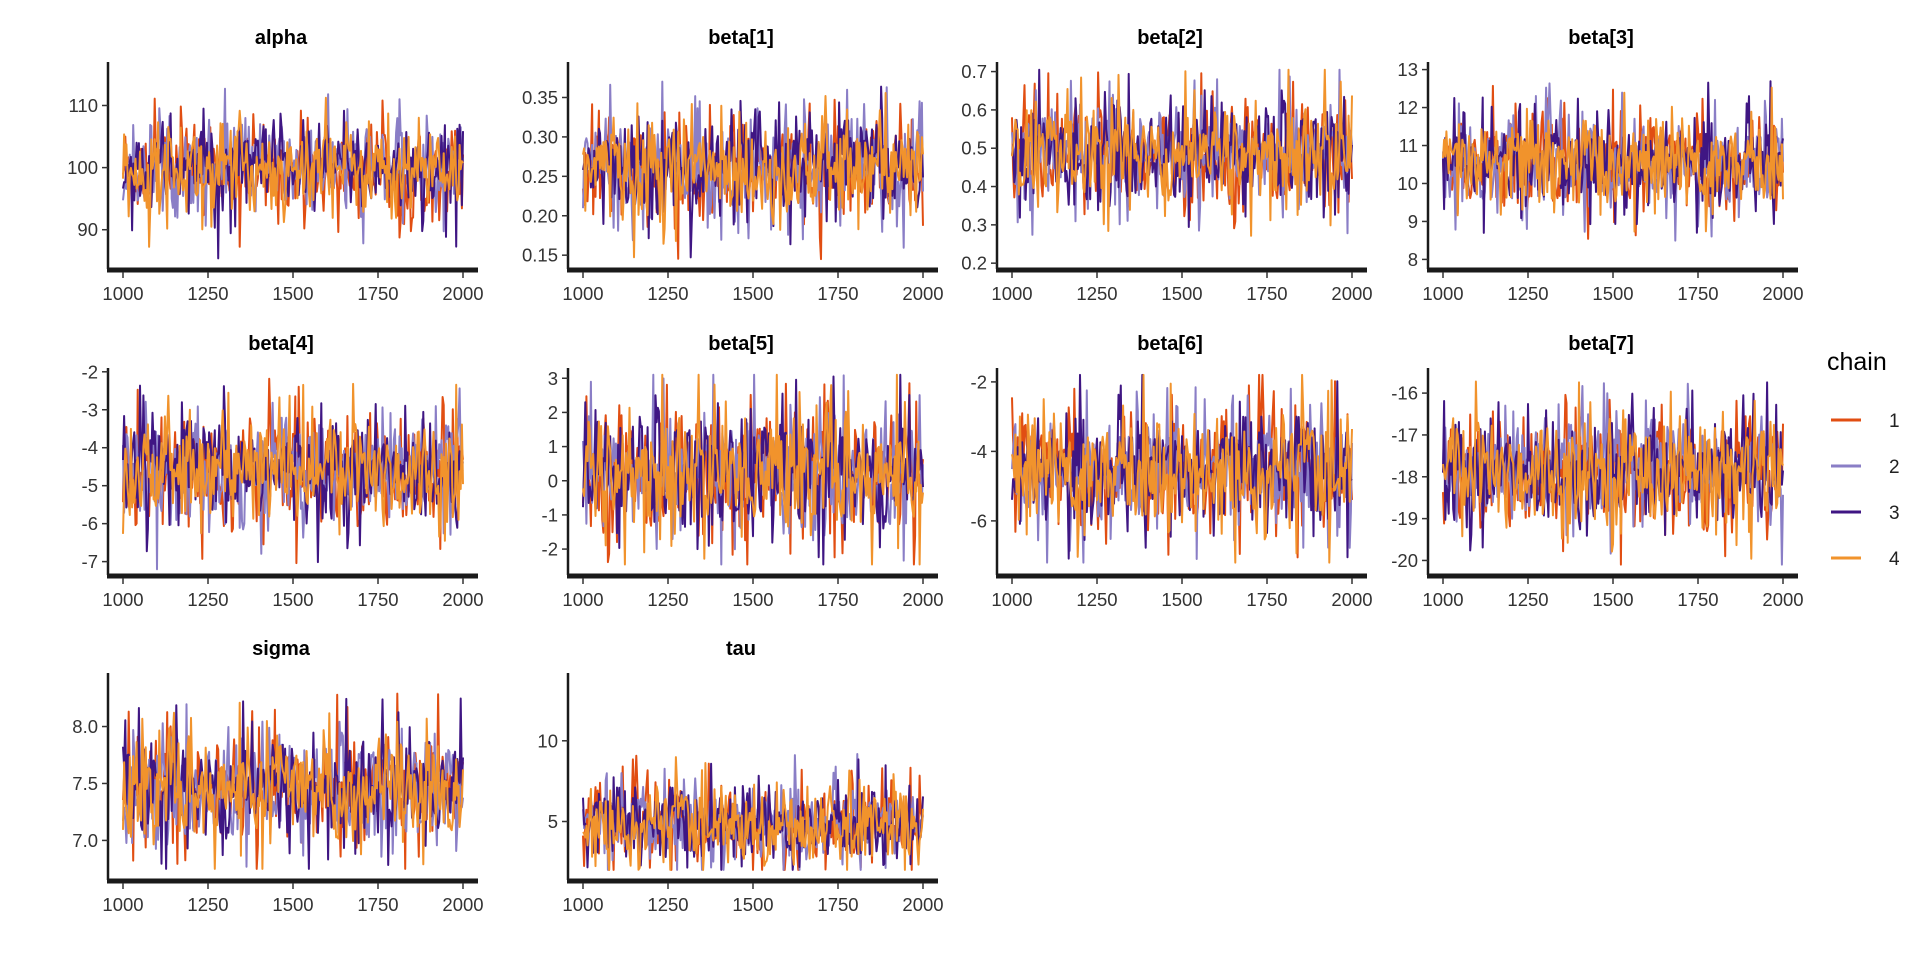 This screenshot has width=1920, height=960. I want to click on panel-beta6: beta[6] -6 -4 -2 1000 1250 1500 1750 2000, so click(1172, 471).